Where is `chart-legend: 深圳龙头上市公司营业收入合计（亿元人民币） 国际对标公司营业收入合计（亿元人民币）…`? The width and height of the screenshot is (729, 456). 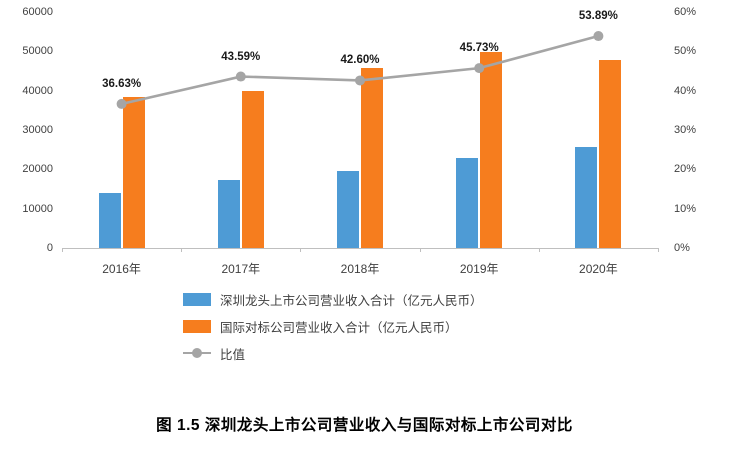
chart-legend: 深圳龙头上市公司营业收入合计（亿元人民币） 国际对标公司营业收入合计（亿元人民币）… is located at coordinates (333, 331).